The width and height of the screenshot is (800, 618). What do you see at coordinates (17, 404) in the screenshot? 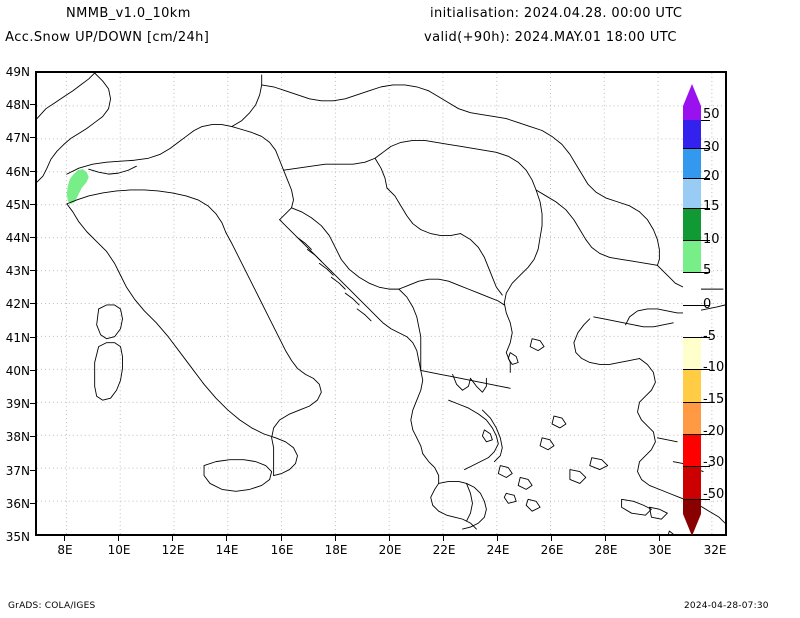
I see `y-axis-label-39N: 39N` at bounding box center [17, 404].